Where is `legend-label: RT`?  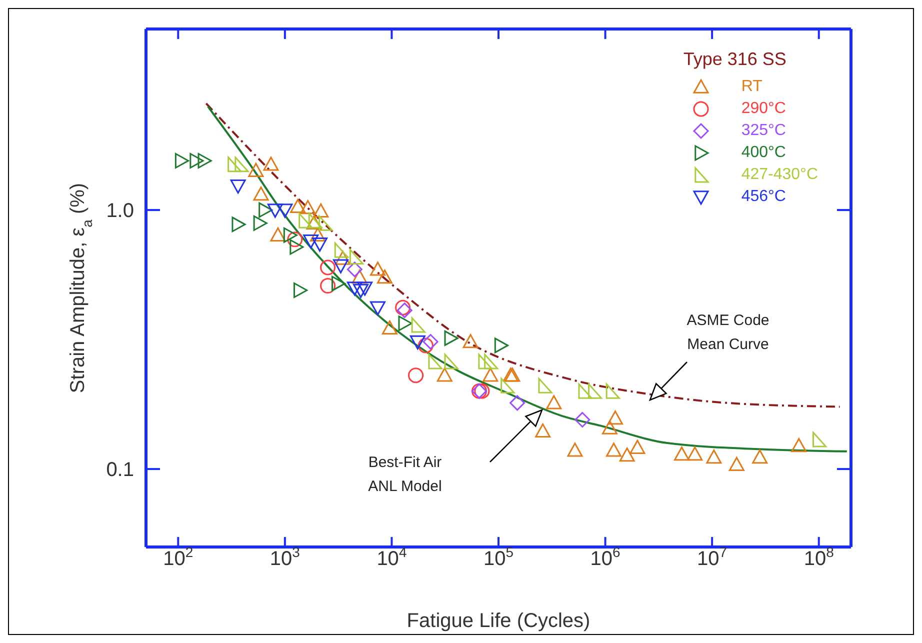 legend-label: RT is located at coordinates (751, 87).